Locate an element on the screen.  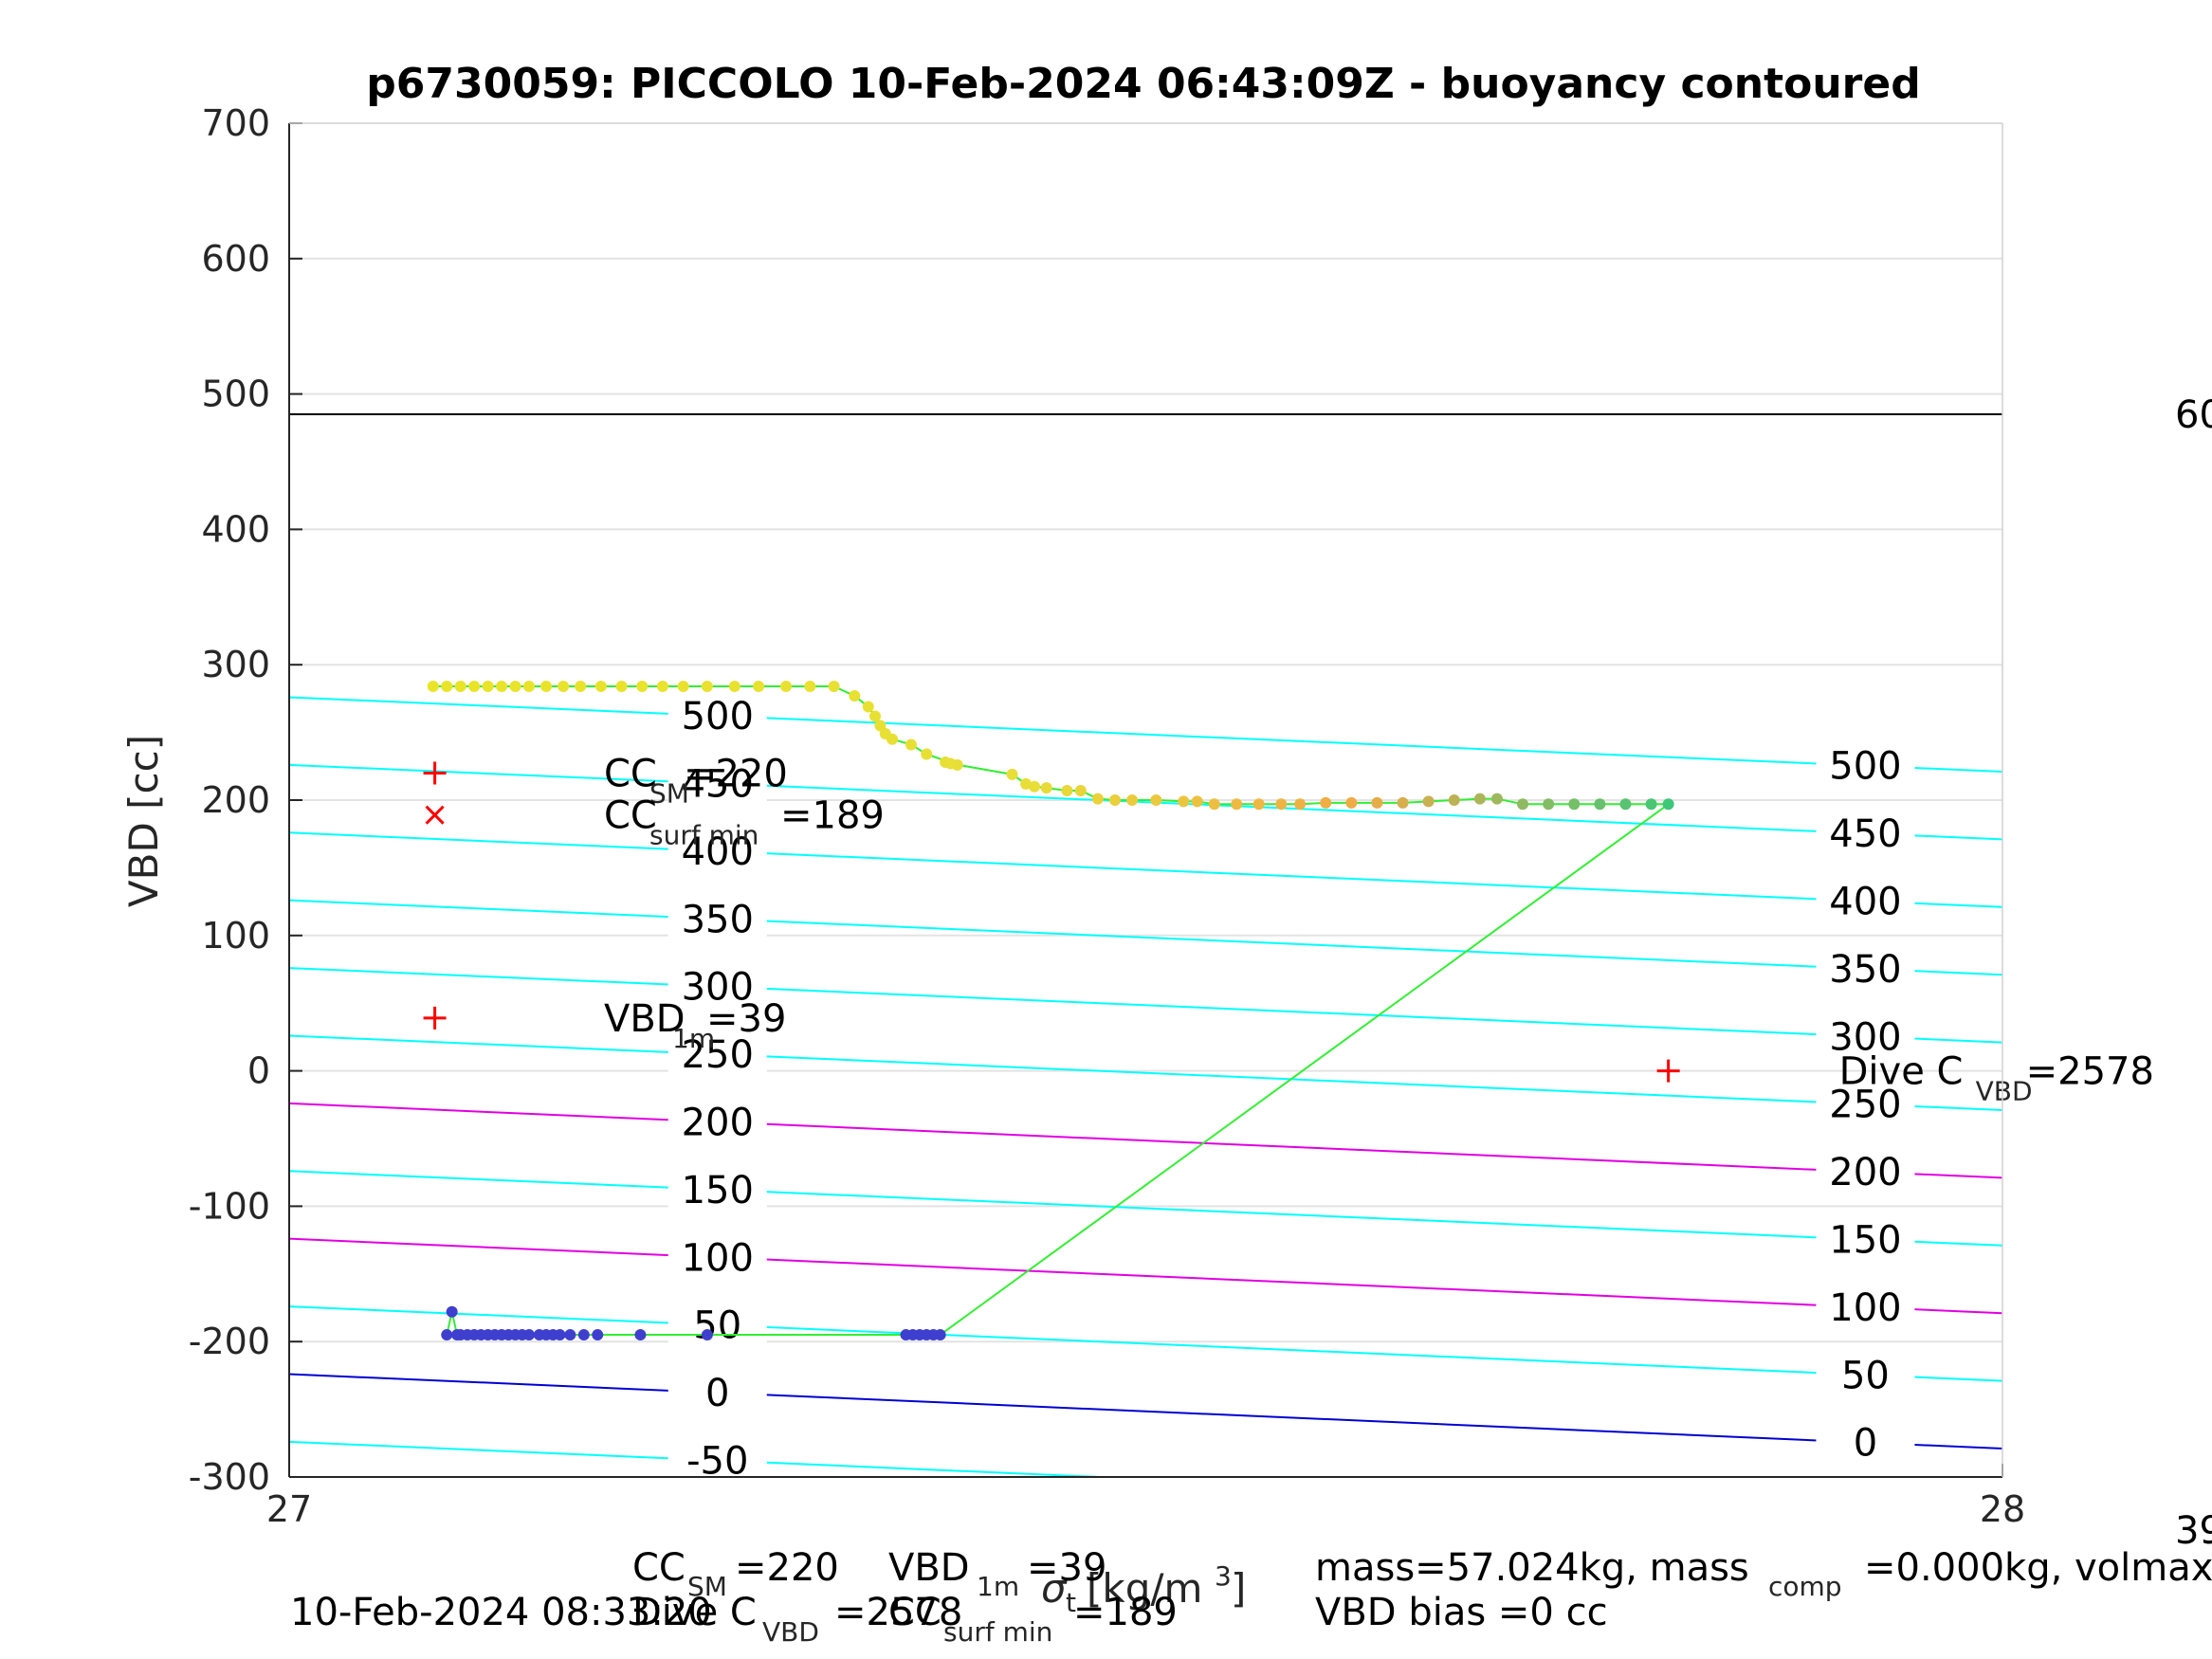
annotation-label-sub-3: VBD is located at coordinates (2004, 1091).